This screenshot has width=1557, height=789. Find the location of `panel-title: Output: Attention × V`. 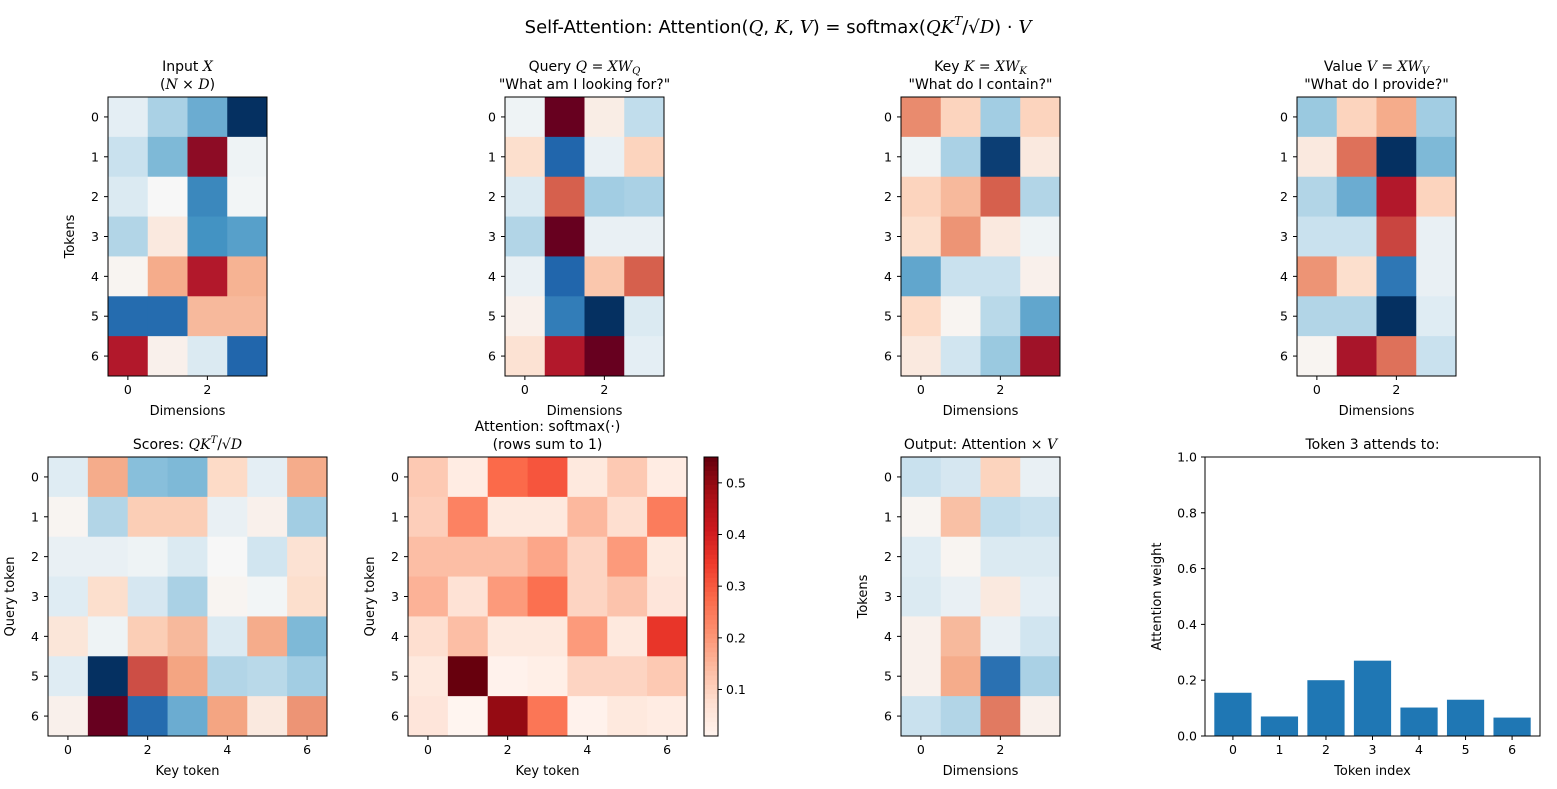

panel-title: Output: Attention × V is located at coordinates (981, 445).